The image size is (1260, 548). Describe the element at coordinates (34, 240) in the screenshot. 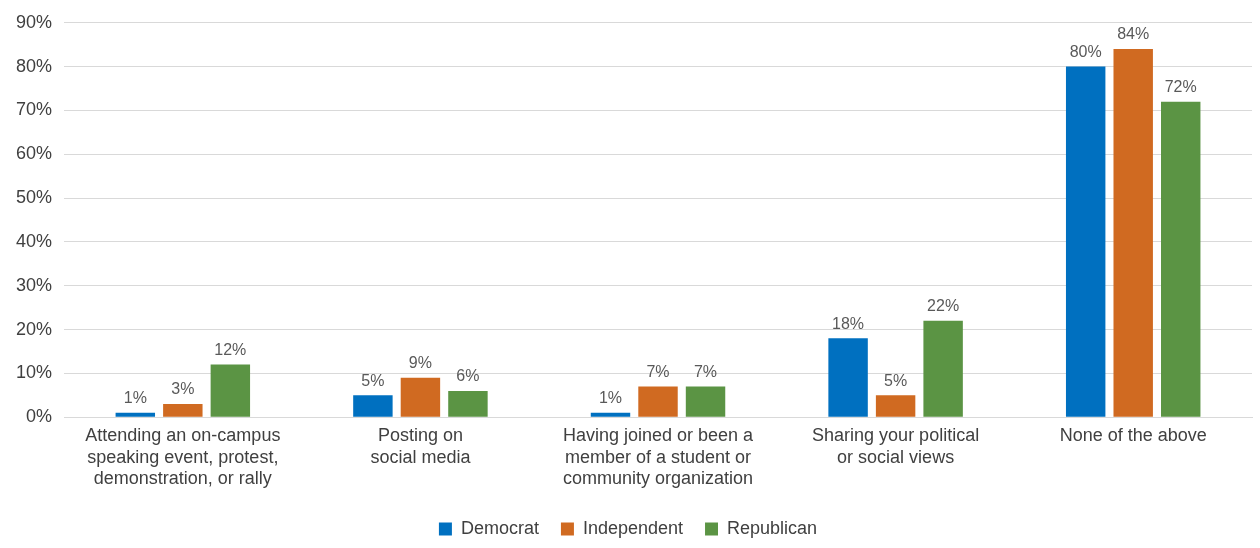

I see `y-tick-label: 40%` at that location.